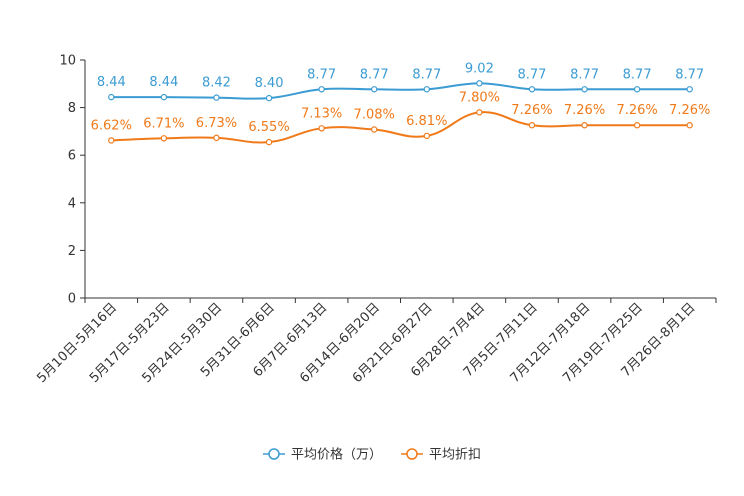  Describe the element at coordinates (336, 455) in the screenshot. I see `legend-label: 平均价格（万）` at that location.